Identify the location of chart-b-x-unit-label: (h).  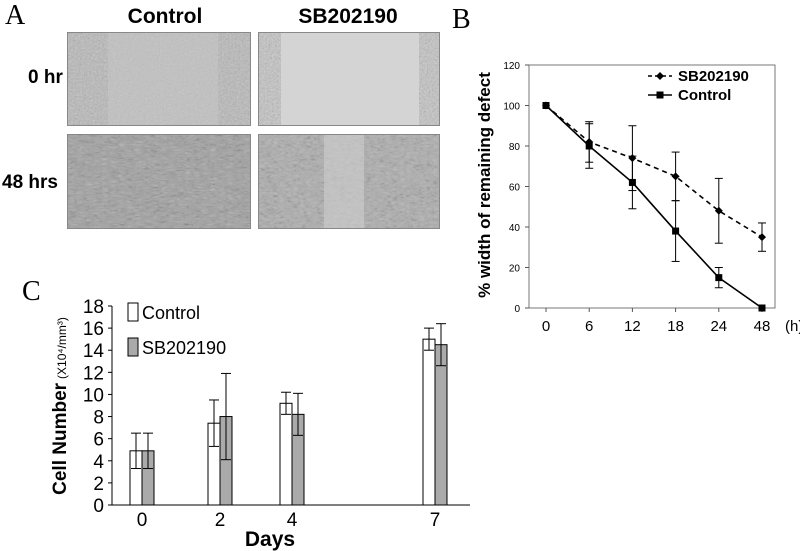
(792, 326).